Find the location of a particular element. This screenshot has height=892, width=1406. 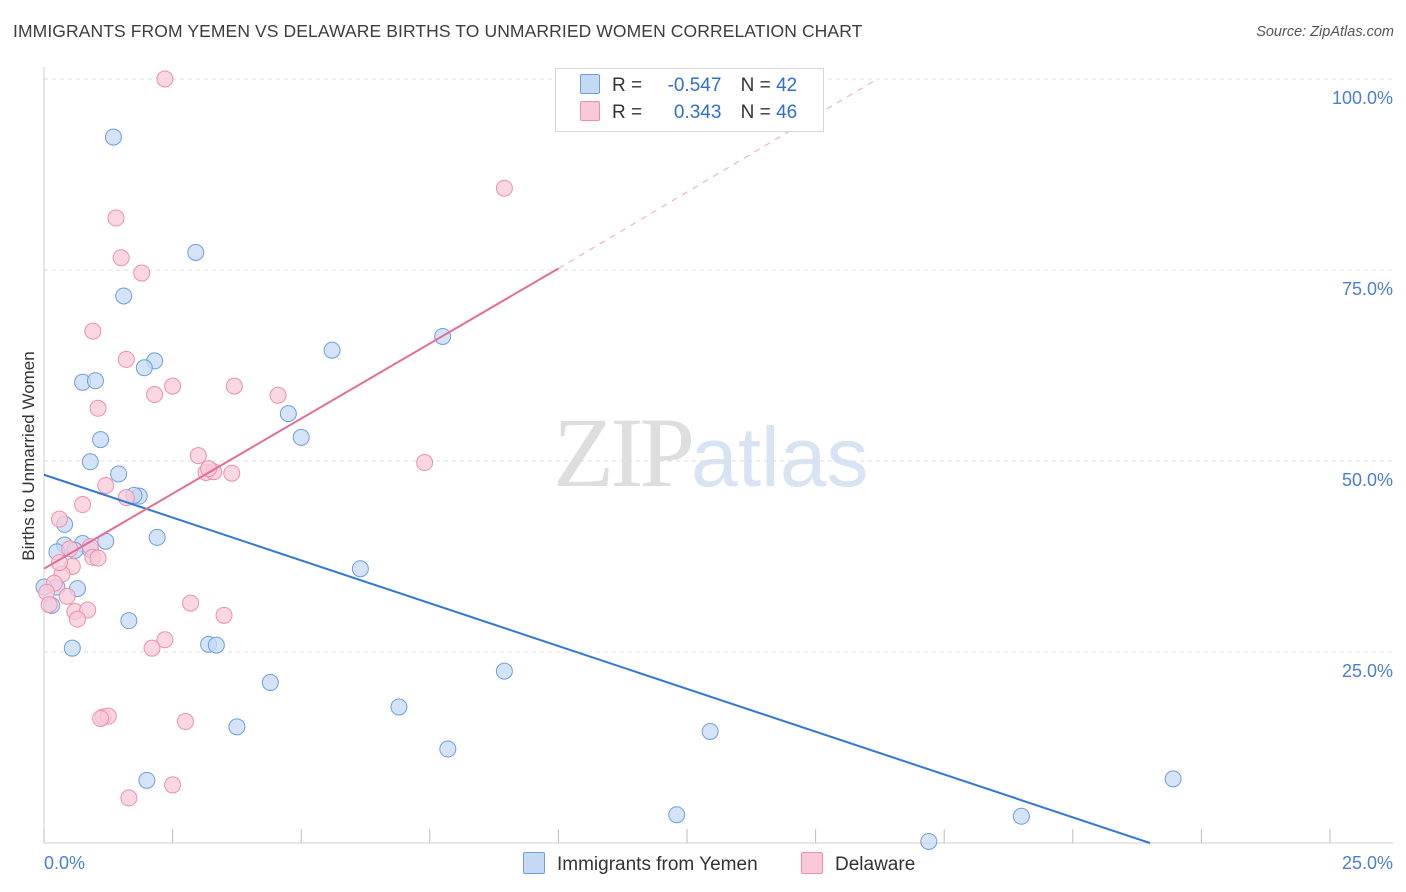

source-credit: Source: ZipAtlas.com is located at coordinates (1325, 32).